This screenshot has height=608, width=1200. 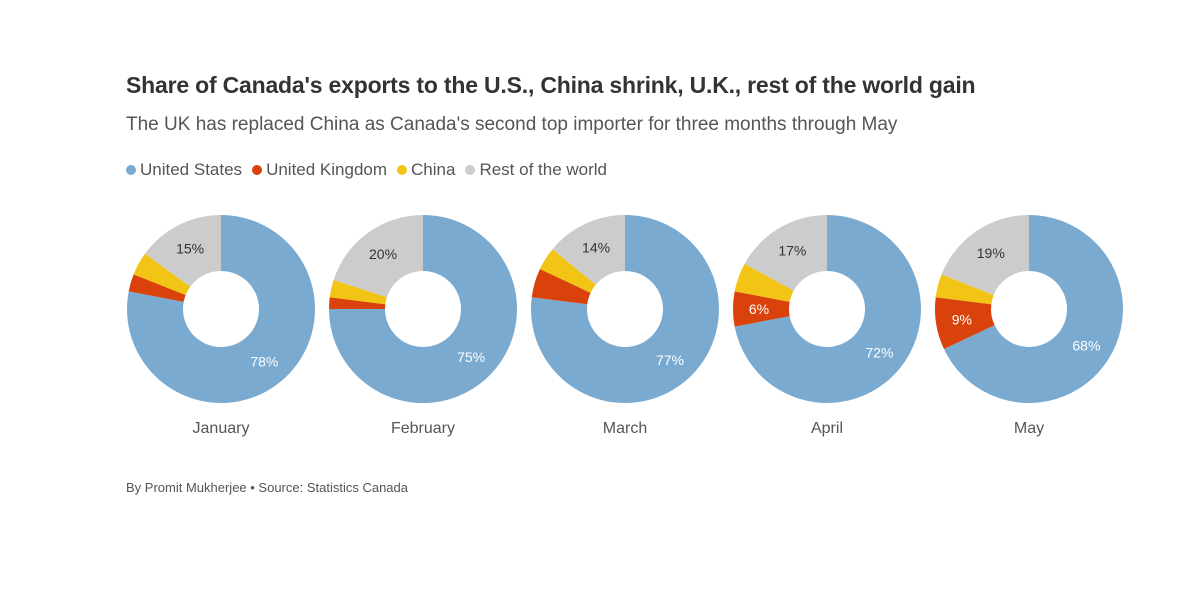 What do you see at coordinates (962, 320) in the screenshot?
I see `slice-label-may-united-kingdom: 9%` at bounding box center [962, 320].